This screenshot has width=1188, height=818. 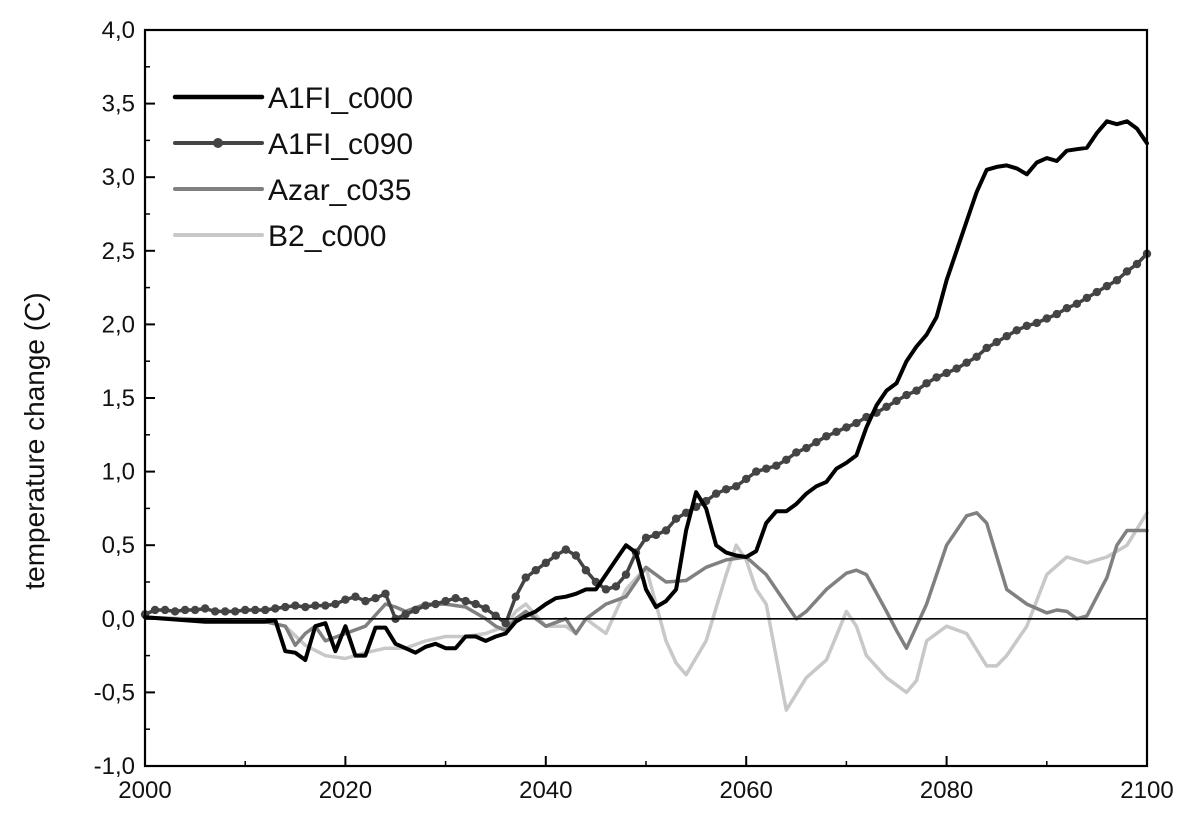 I want to click on y-axis-title: temperature change (C), so click(x=34, y=440).